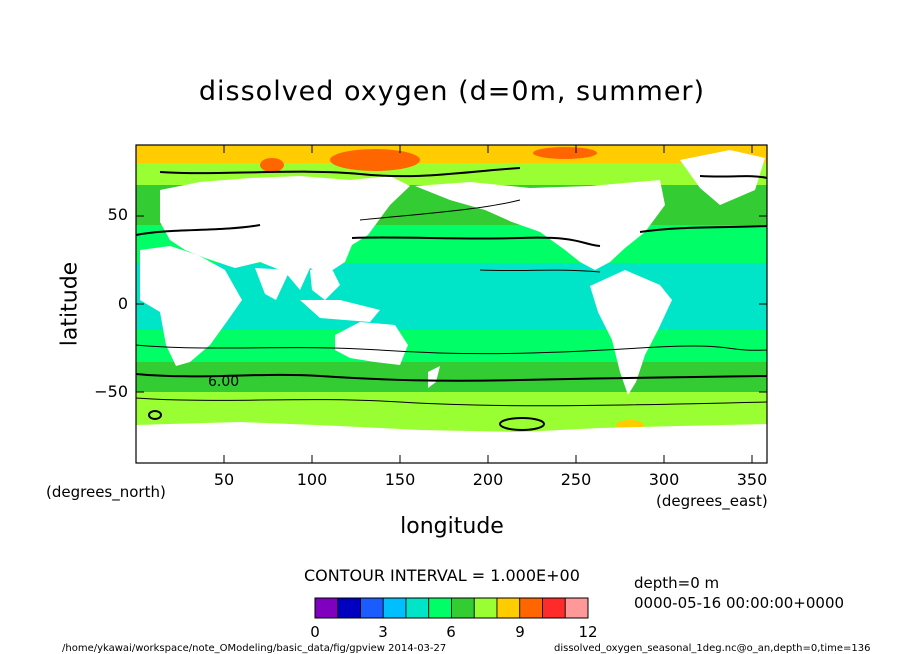  What do you see at coordinates (442, 575) in the screenshot?
I see `contour-interval-label: CONTOUR INTERVAL = 1.000E+00` at bounding box center [442, 575].